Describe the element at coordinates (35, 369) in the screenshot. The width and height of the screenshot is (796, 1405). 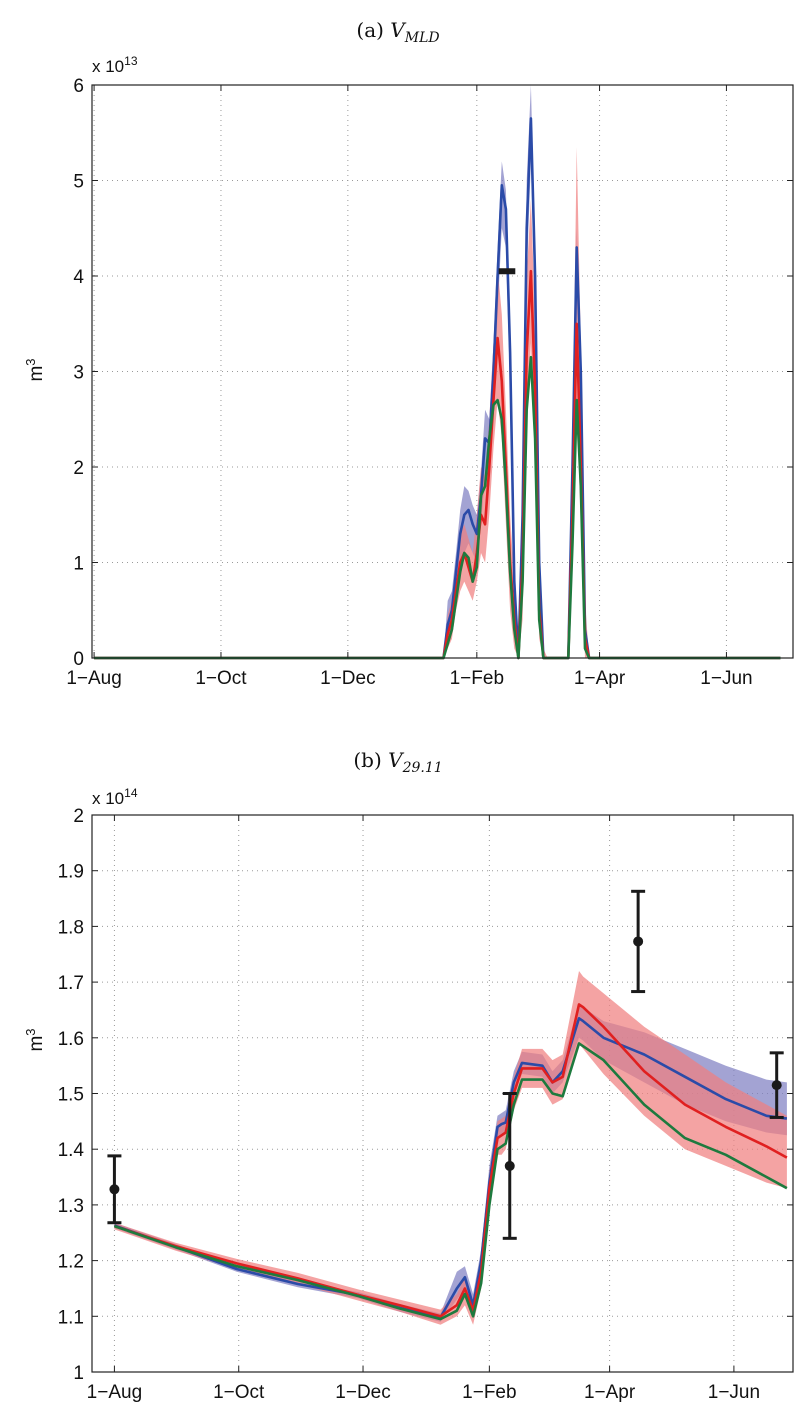
I see `panel-a-ylabel: m3` at that location.